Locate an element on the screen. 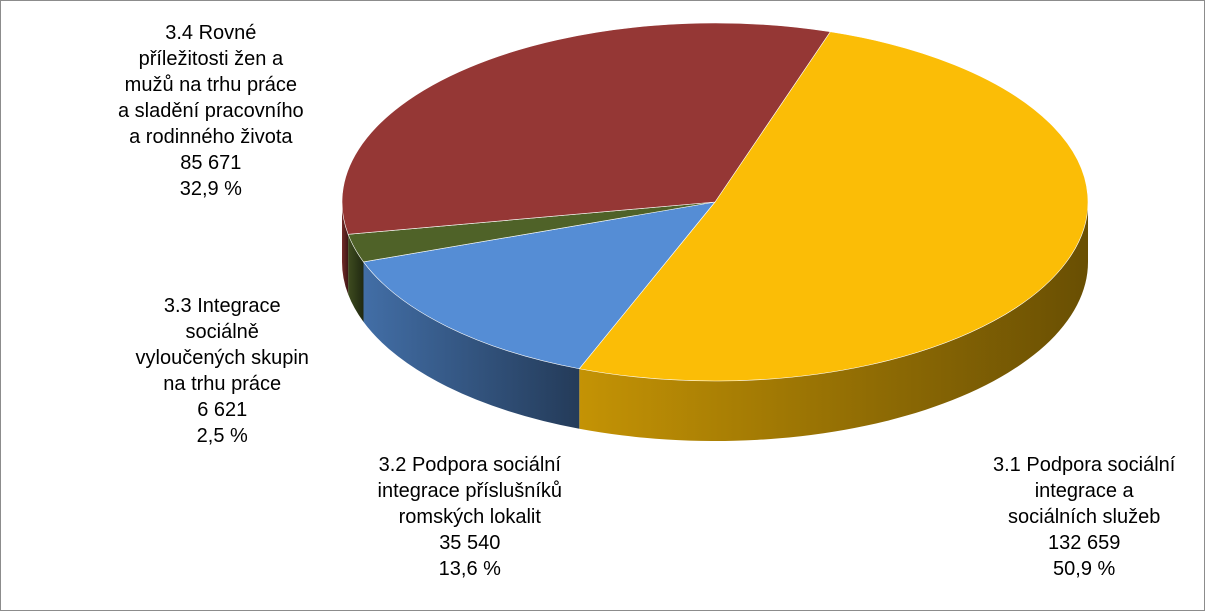  data-label-category-line: integrace a is located at coordinates (1084, 491).